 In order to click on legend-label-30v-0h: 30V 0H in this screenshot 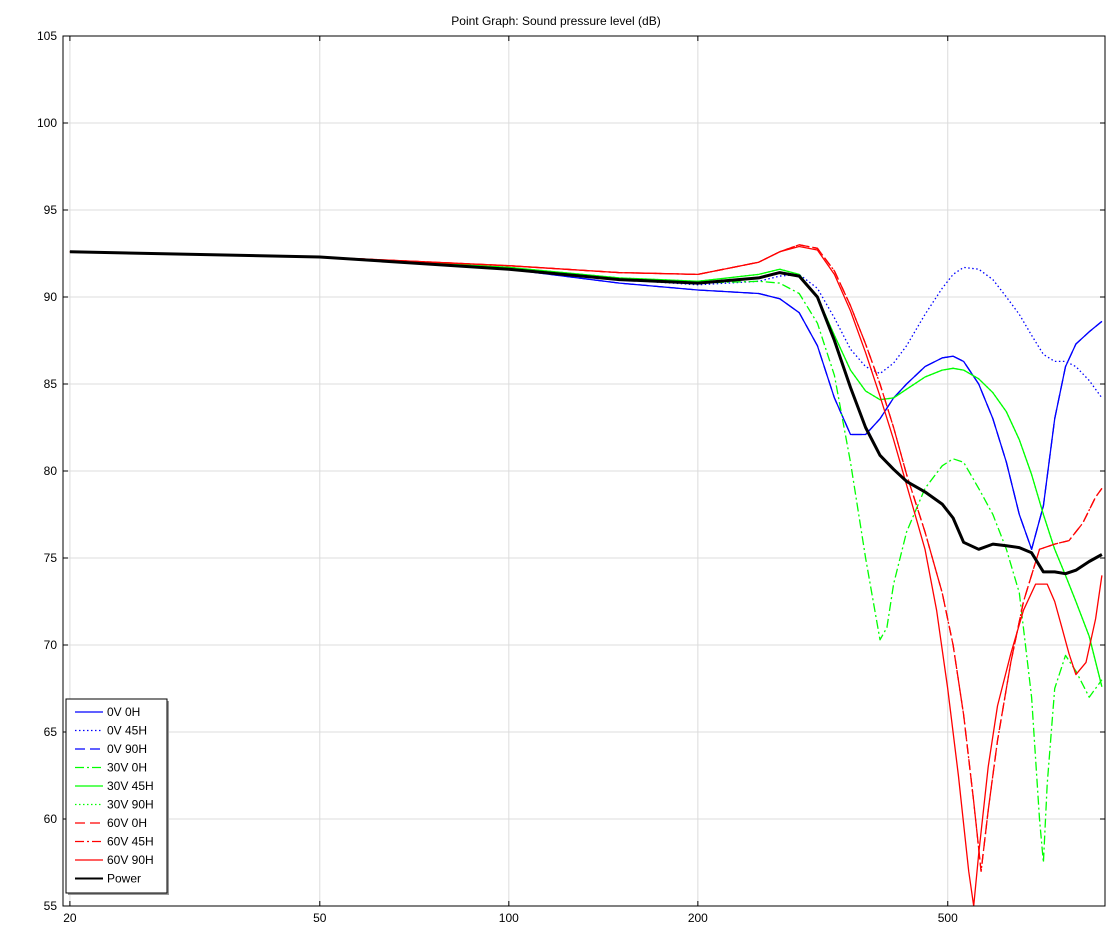, I will do `click(127, 768)`.